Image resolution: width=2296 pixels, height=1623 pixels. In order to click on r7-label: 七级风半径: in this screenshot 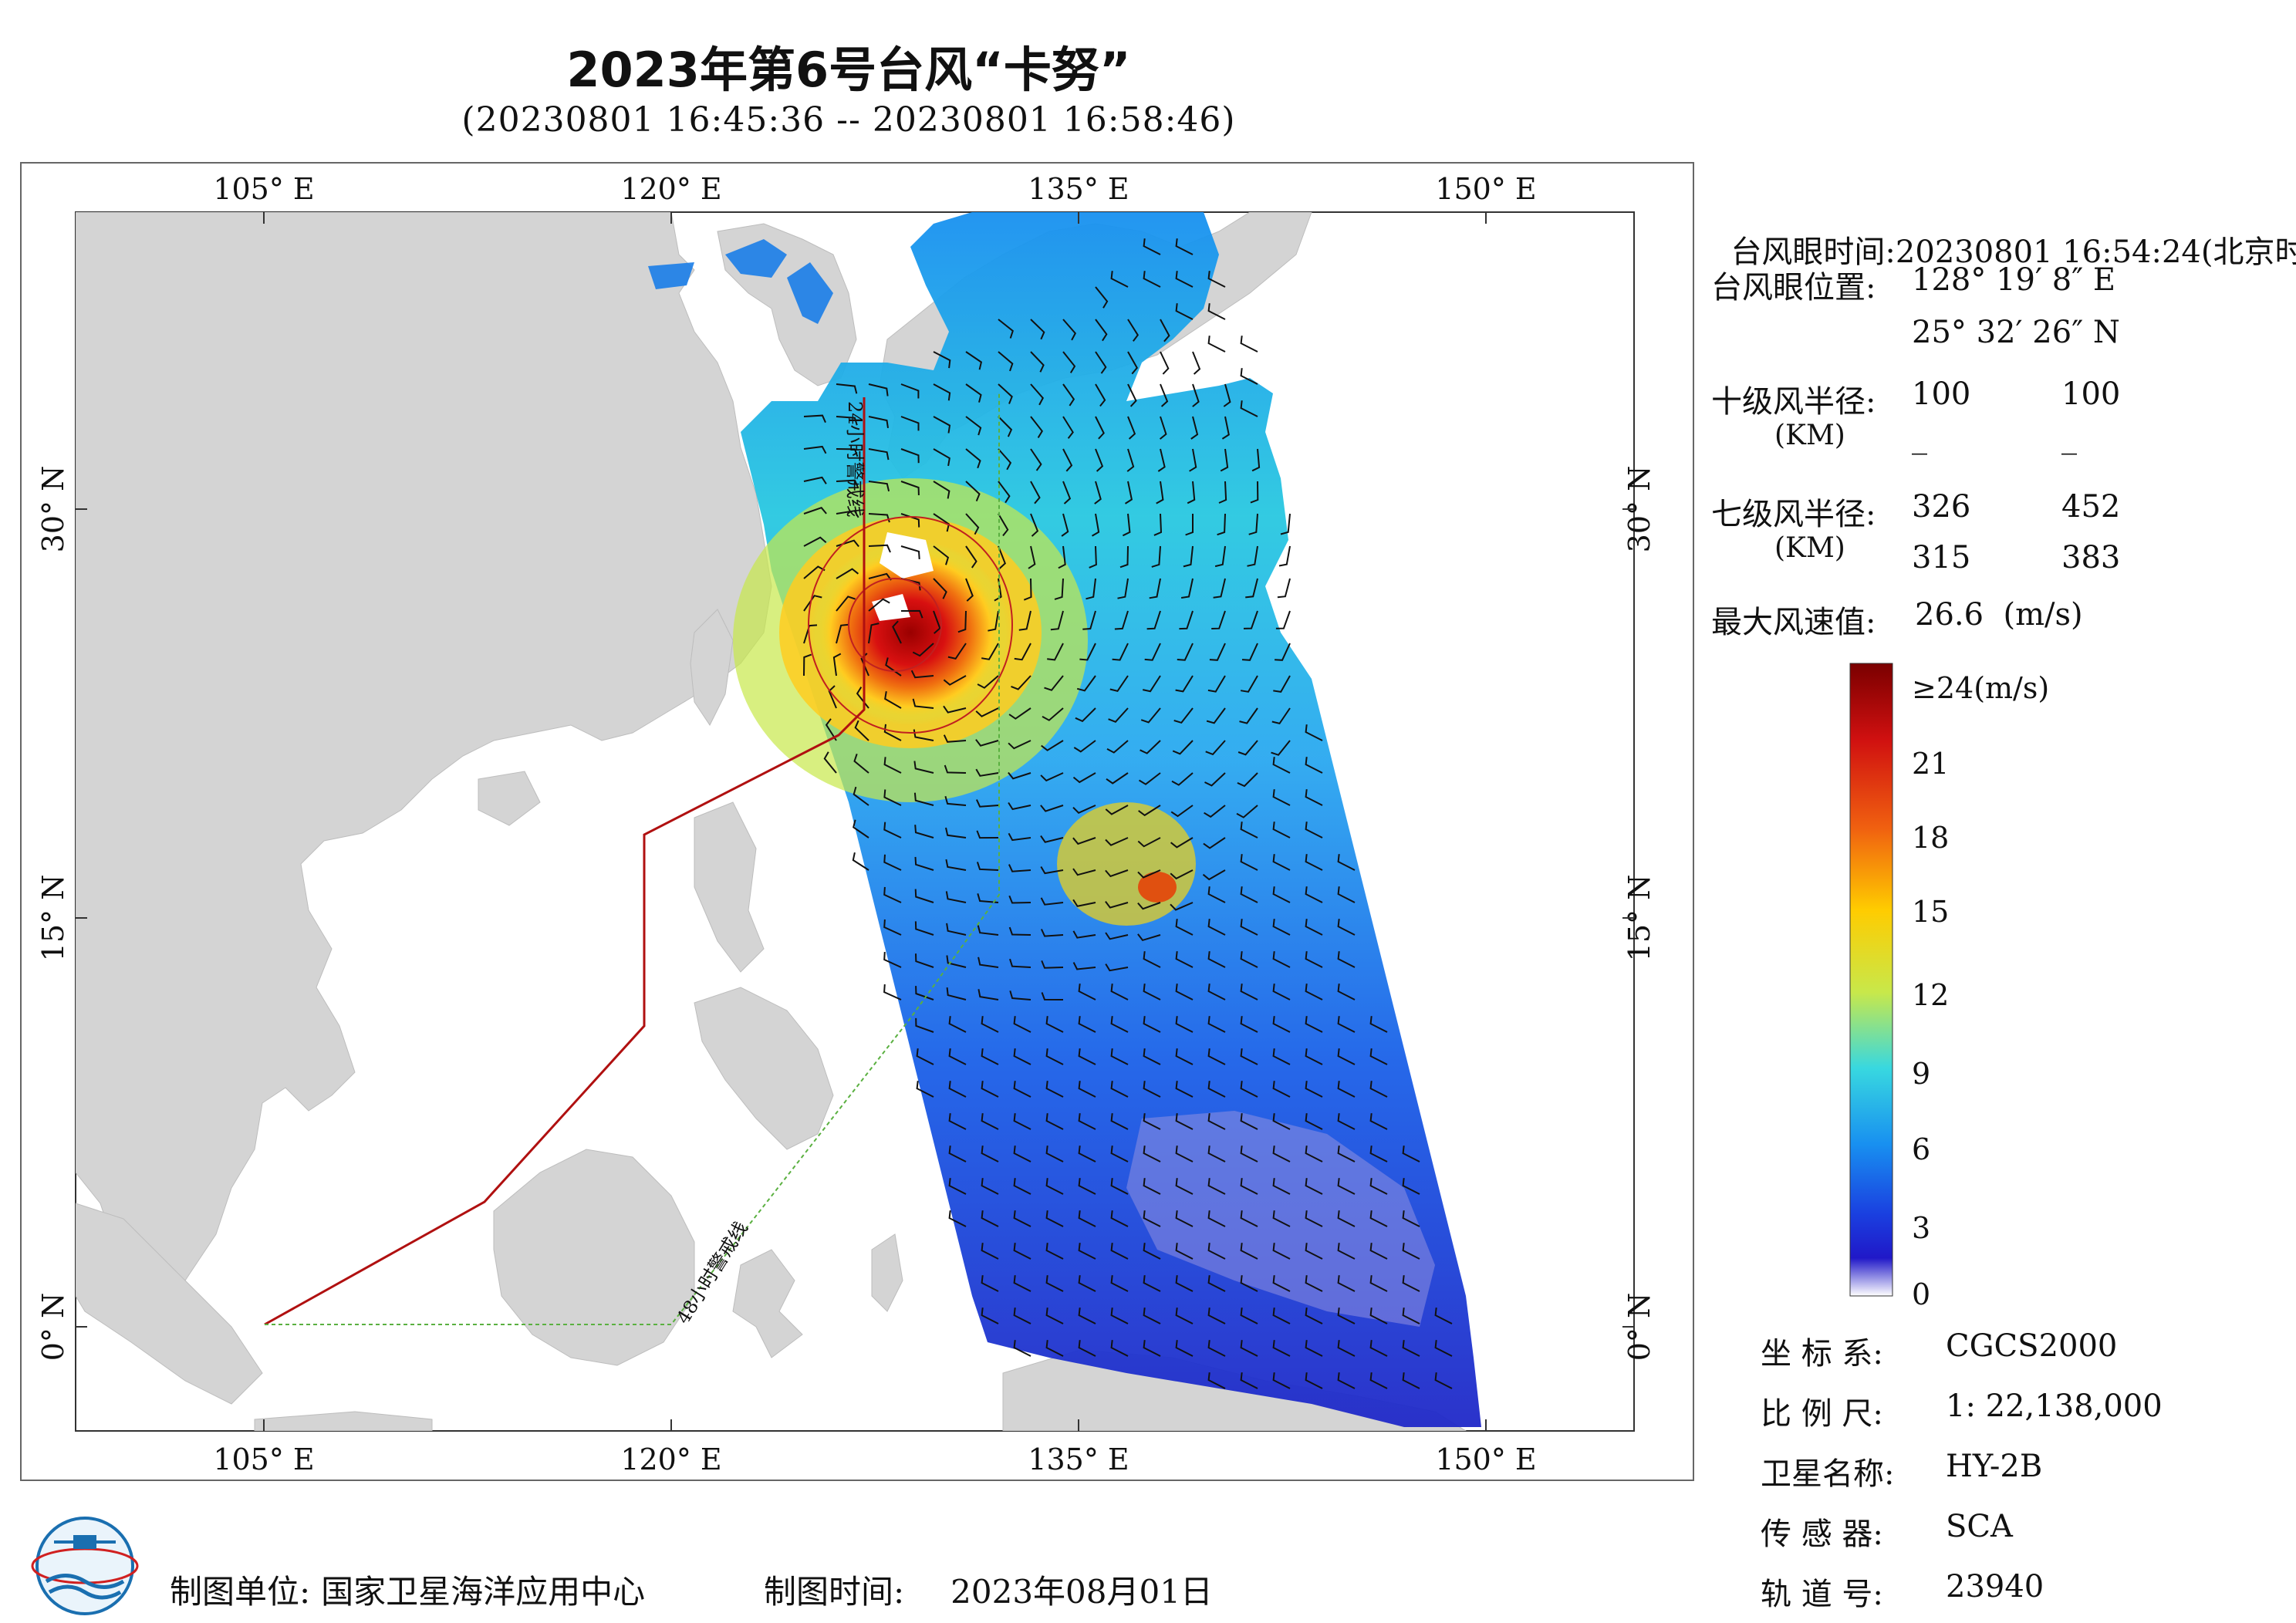, I will do `click(1793, 514)`.